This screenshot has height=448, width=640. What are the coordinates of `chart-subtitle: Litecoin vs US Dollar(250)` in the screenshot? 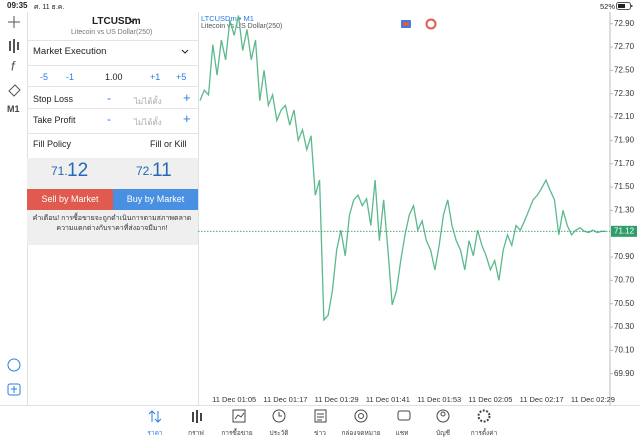 It's located at (242, 26).